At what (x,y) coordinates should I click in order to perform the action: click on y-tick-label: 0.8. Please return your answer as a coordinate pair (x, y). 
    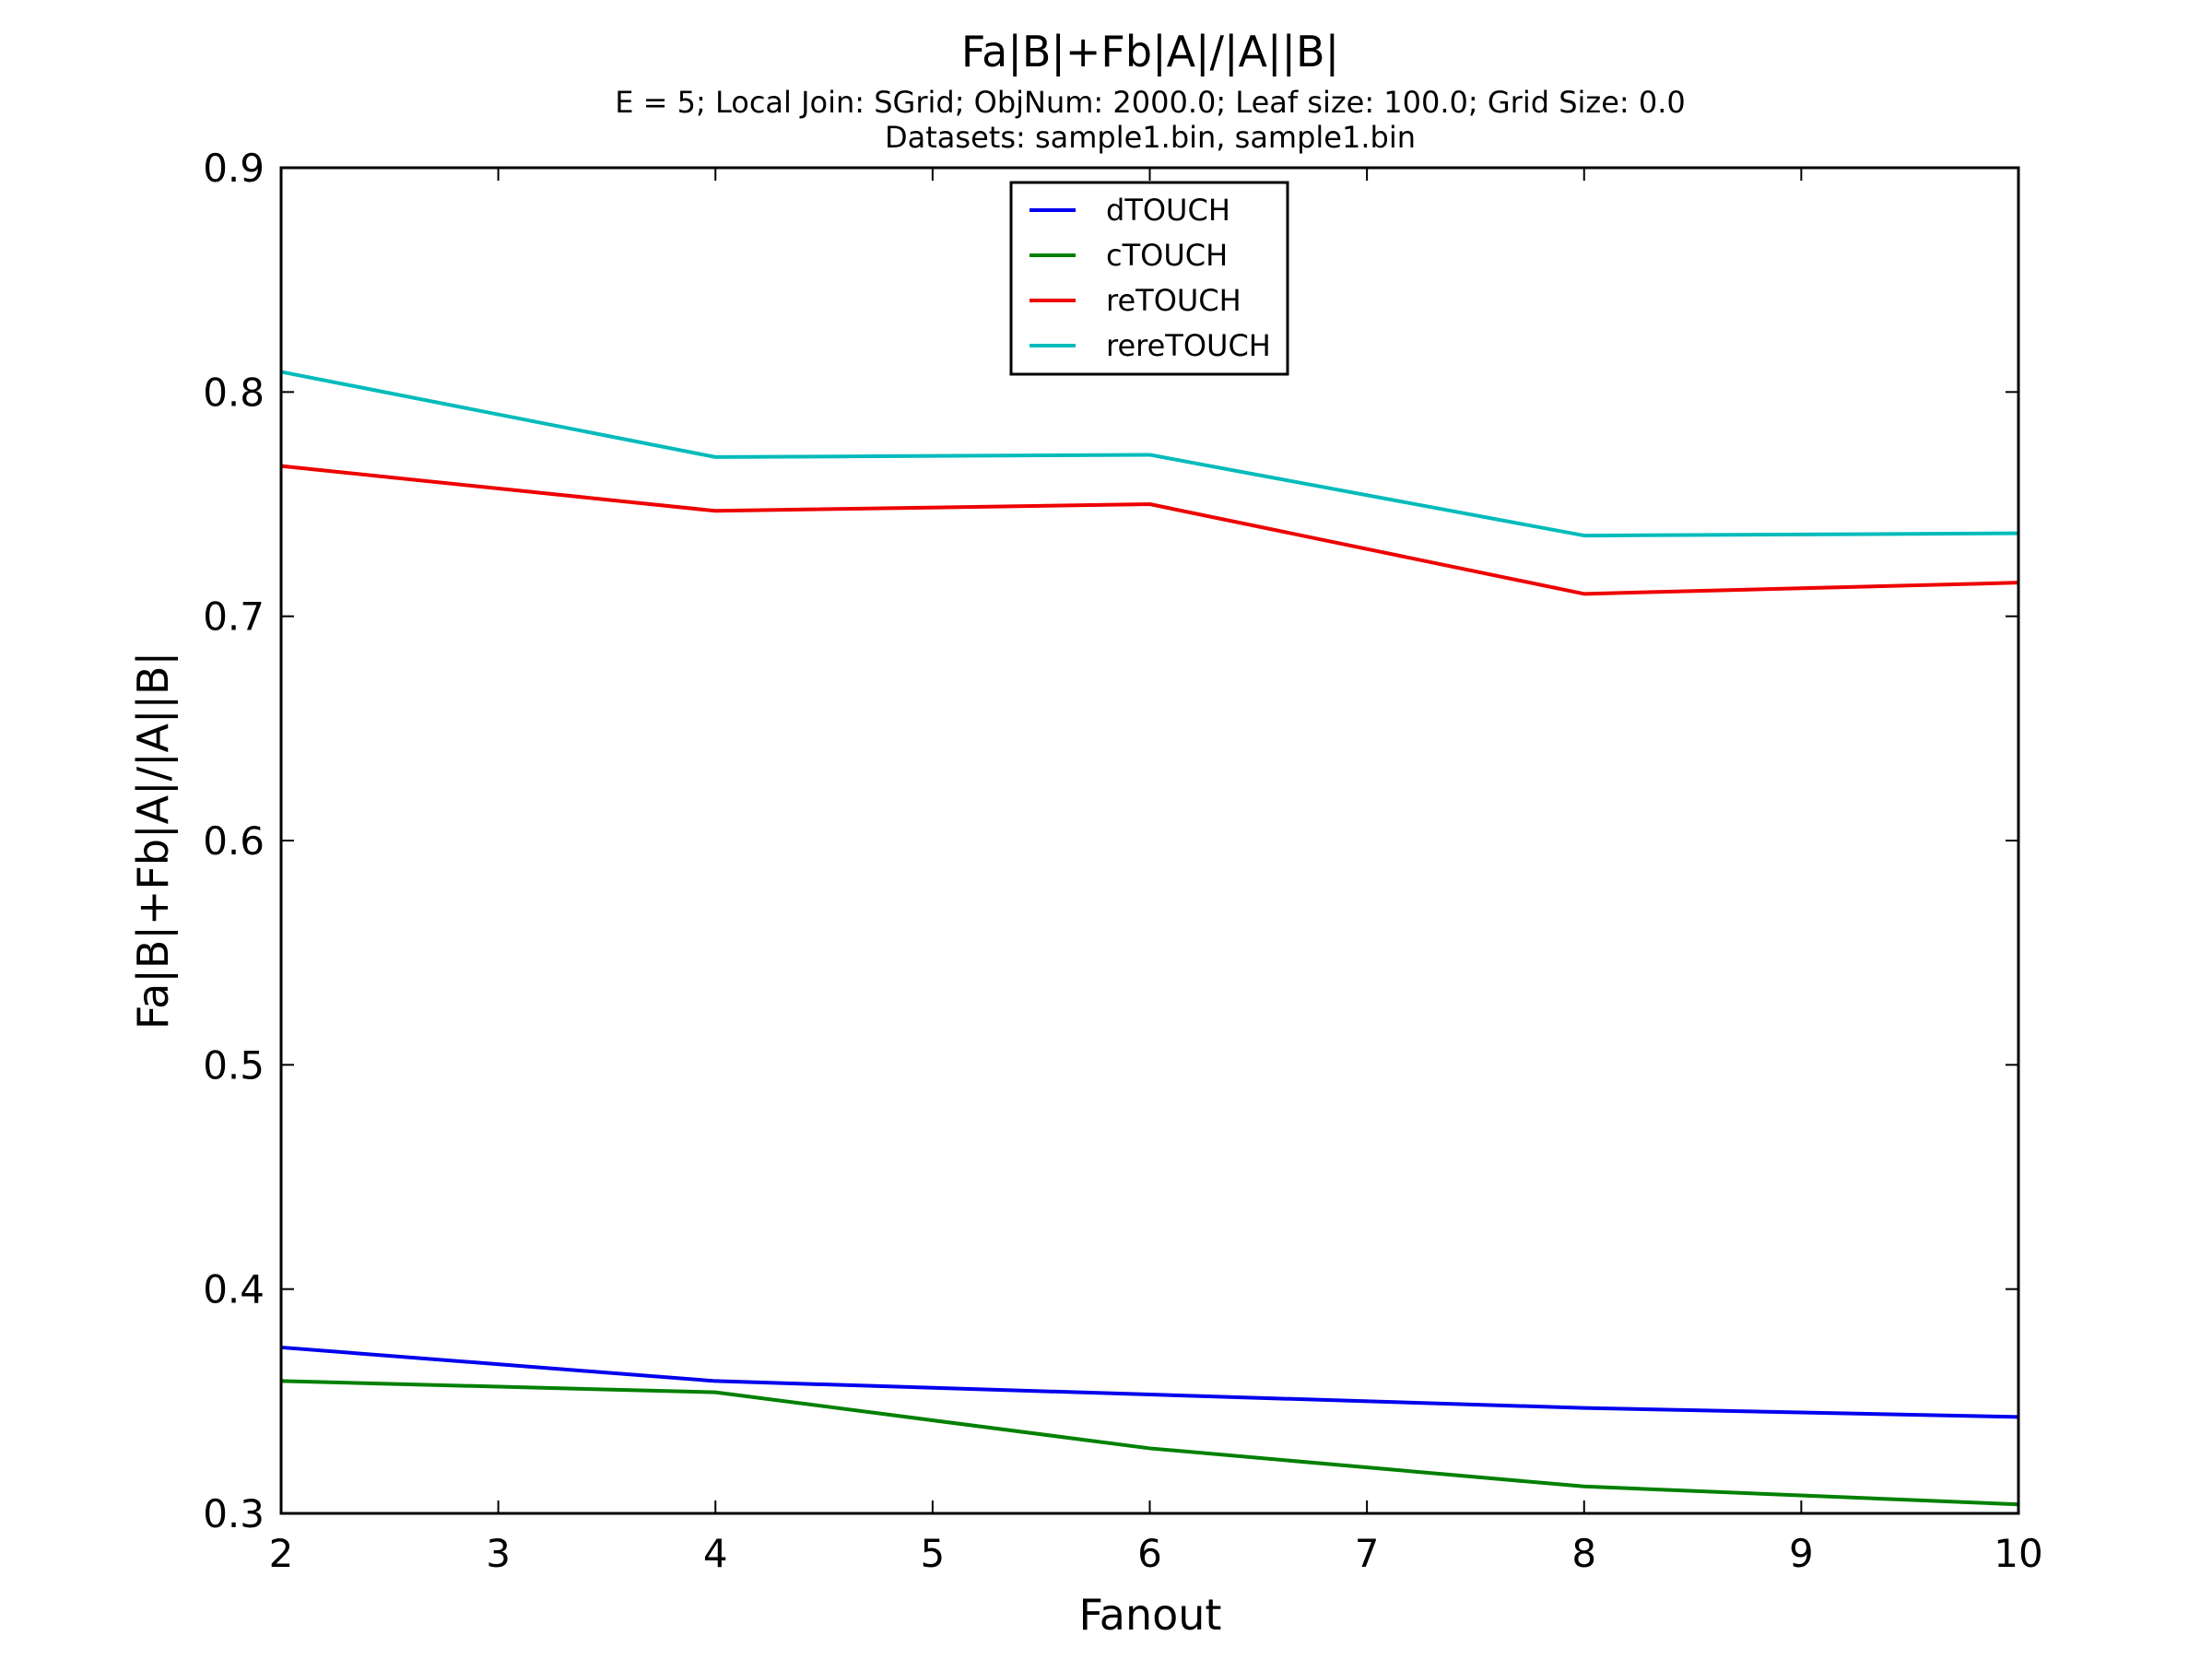
    Looking at the image, I should click on (234, 392).